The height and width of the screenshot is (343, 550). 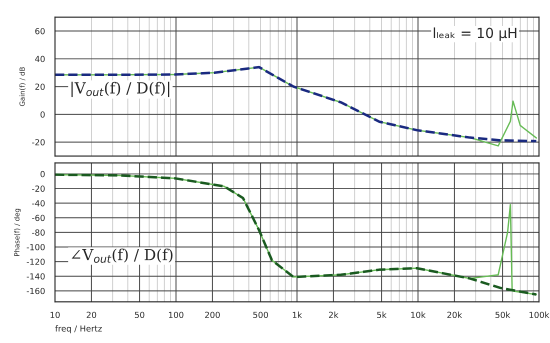 I want to click on x-tick-label: 1k, so click(x=297, y=315).